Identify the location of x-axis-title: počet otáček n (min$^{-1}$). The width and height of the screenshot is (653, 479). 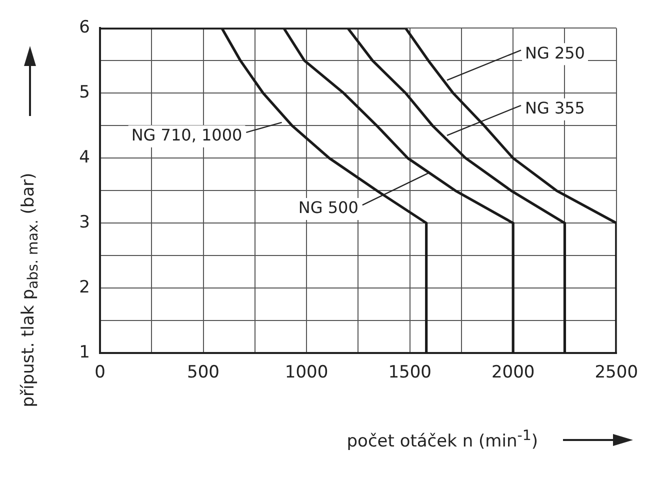
(442, 440).